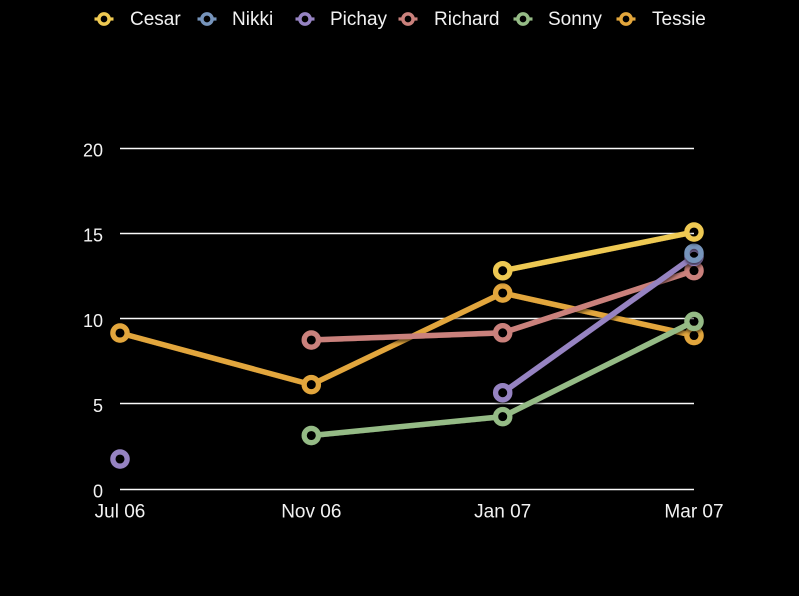  I want to click on svg-text: 5, so click(98, 406).